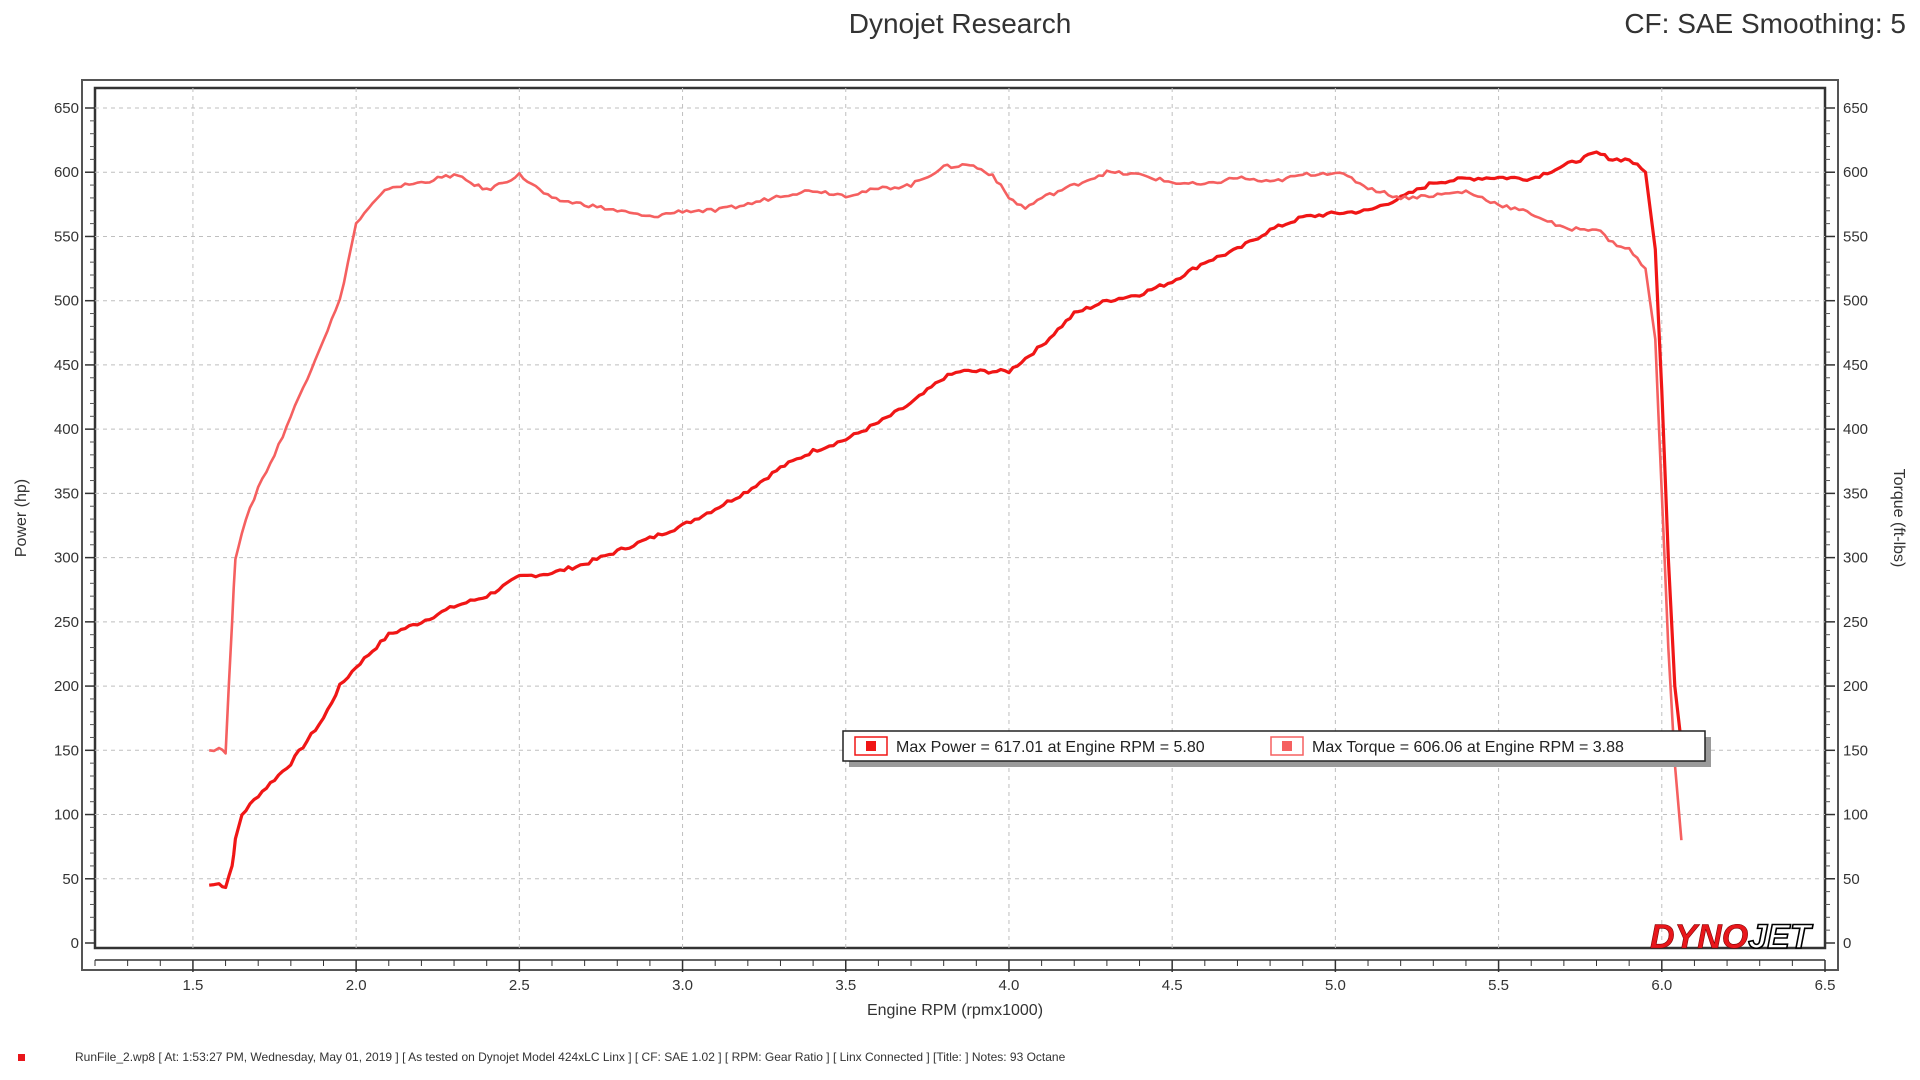  What do you see at coordinates (1855, 815) in the screenshot?
I see `y-tick-label-right: 100` at bounding box center [1855, 815].